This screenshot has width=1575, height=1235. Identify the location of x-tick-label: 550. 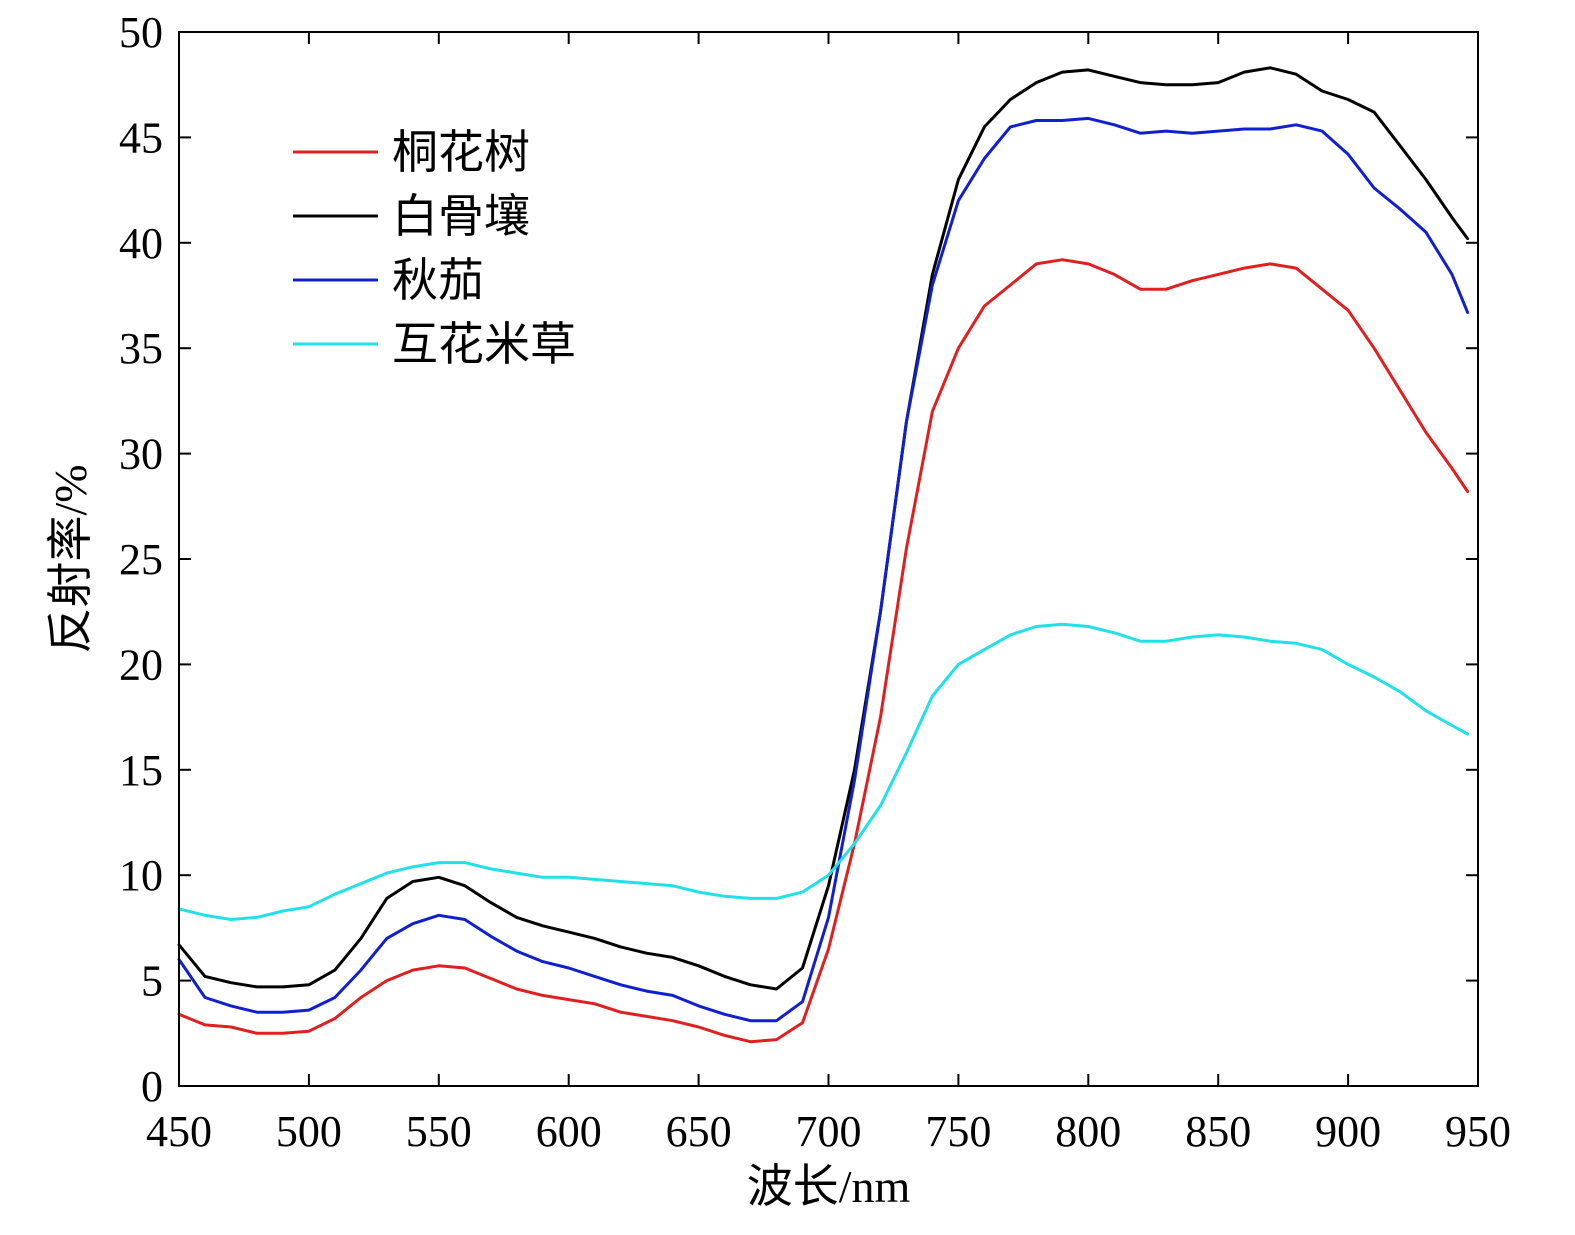
(439, 1131).